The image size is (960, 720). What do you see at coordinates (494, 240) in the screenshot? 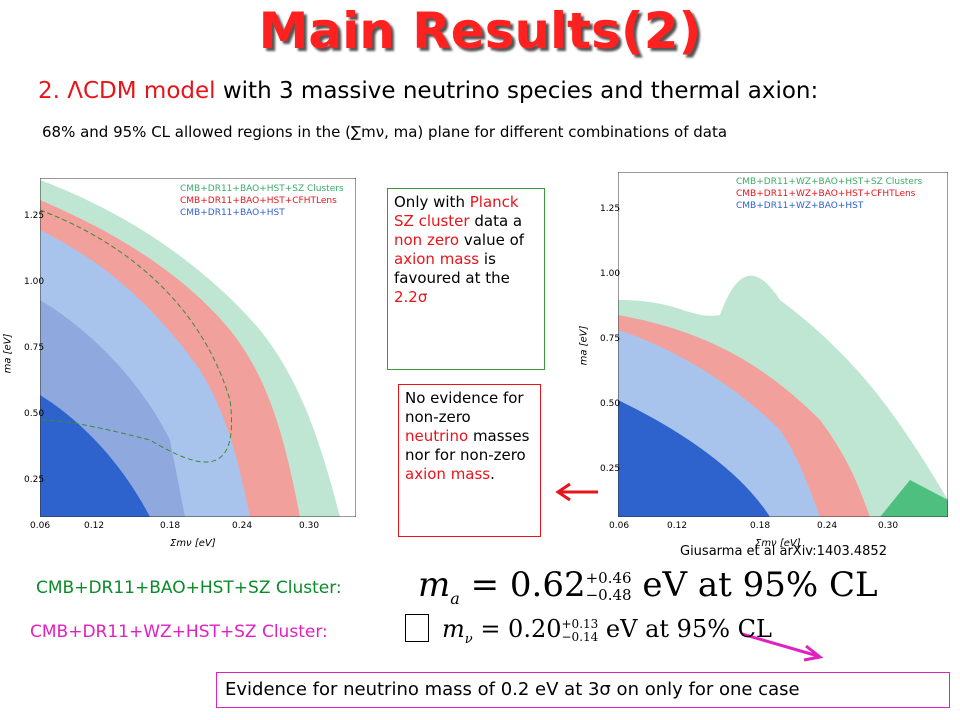
I see `note-text: value of` at bounding box center [494, 240].